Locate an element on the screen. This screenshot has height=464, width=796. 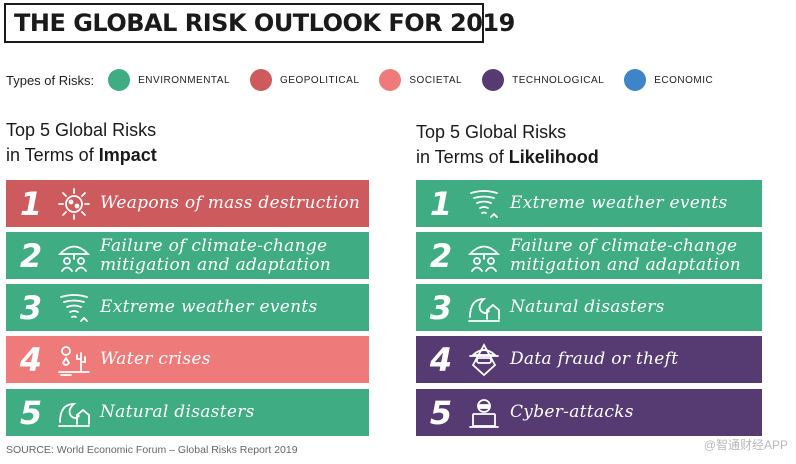
likelihood-heading-prefix: in Terms of is located at coordinates (462, 157).